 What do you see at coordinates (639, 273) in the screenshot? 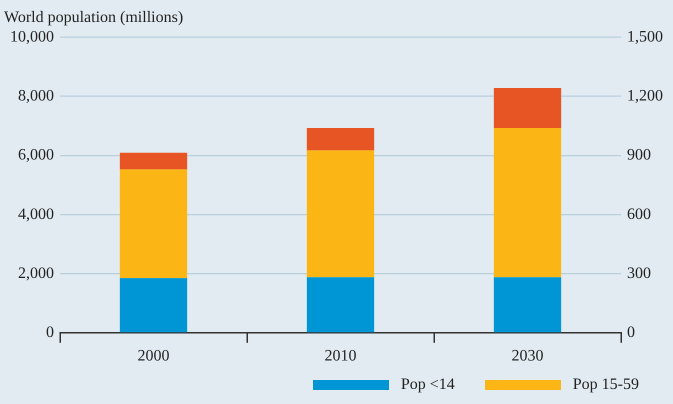
I see `y2-tick-label: 300` at bounding box center [639, 273].